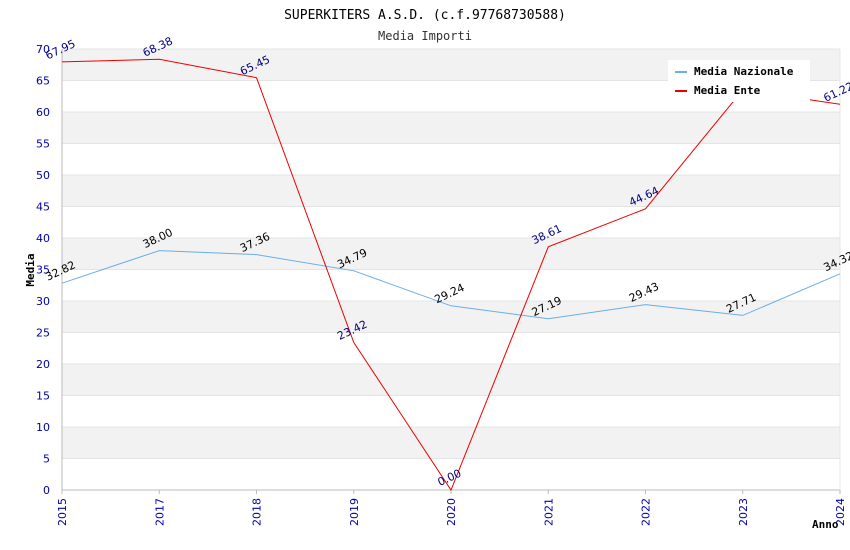 This screenshot has width=850, height=550. What do you see at coordinates (451, 285) in the screenshot?
I see `series-line-media-nazionale` at bounding box center [451, 285].